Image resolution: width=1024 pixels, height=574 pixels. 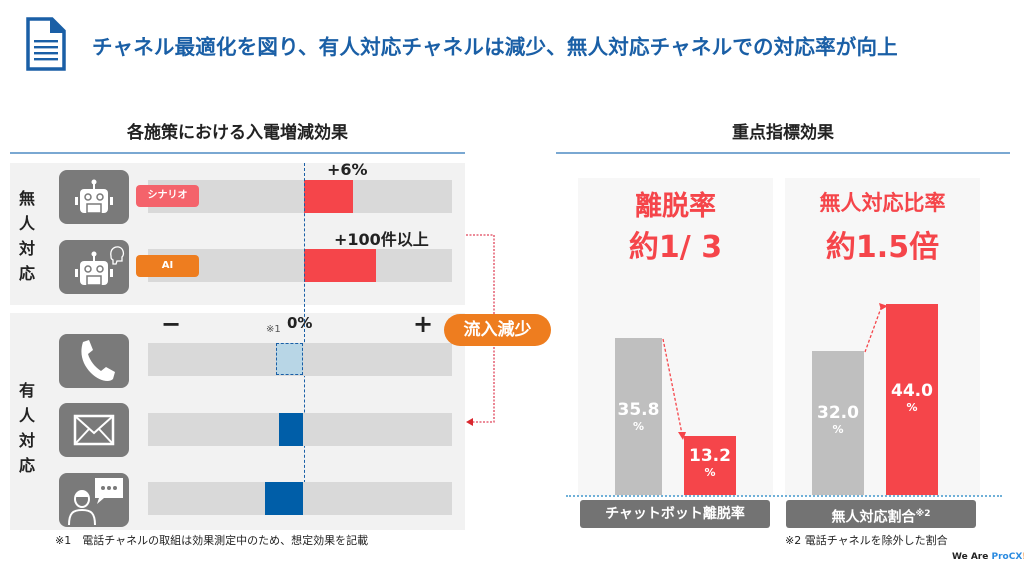 I want to click on category-label-unmanned: 無人対応割合※2, so click(x=881, y=514).